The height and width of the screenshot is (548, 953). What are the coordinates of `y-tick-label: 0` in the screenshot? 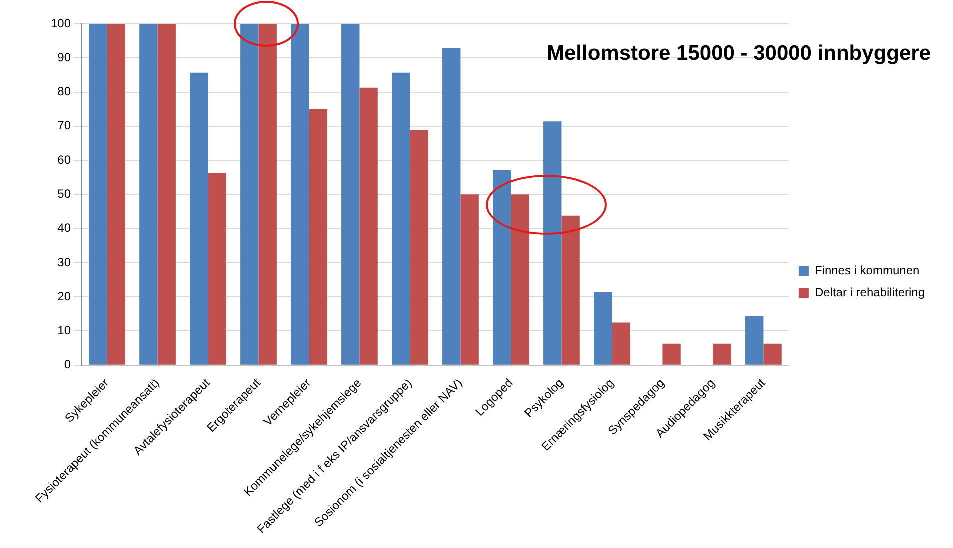 It's located at (68, 365).